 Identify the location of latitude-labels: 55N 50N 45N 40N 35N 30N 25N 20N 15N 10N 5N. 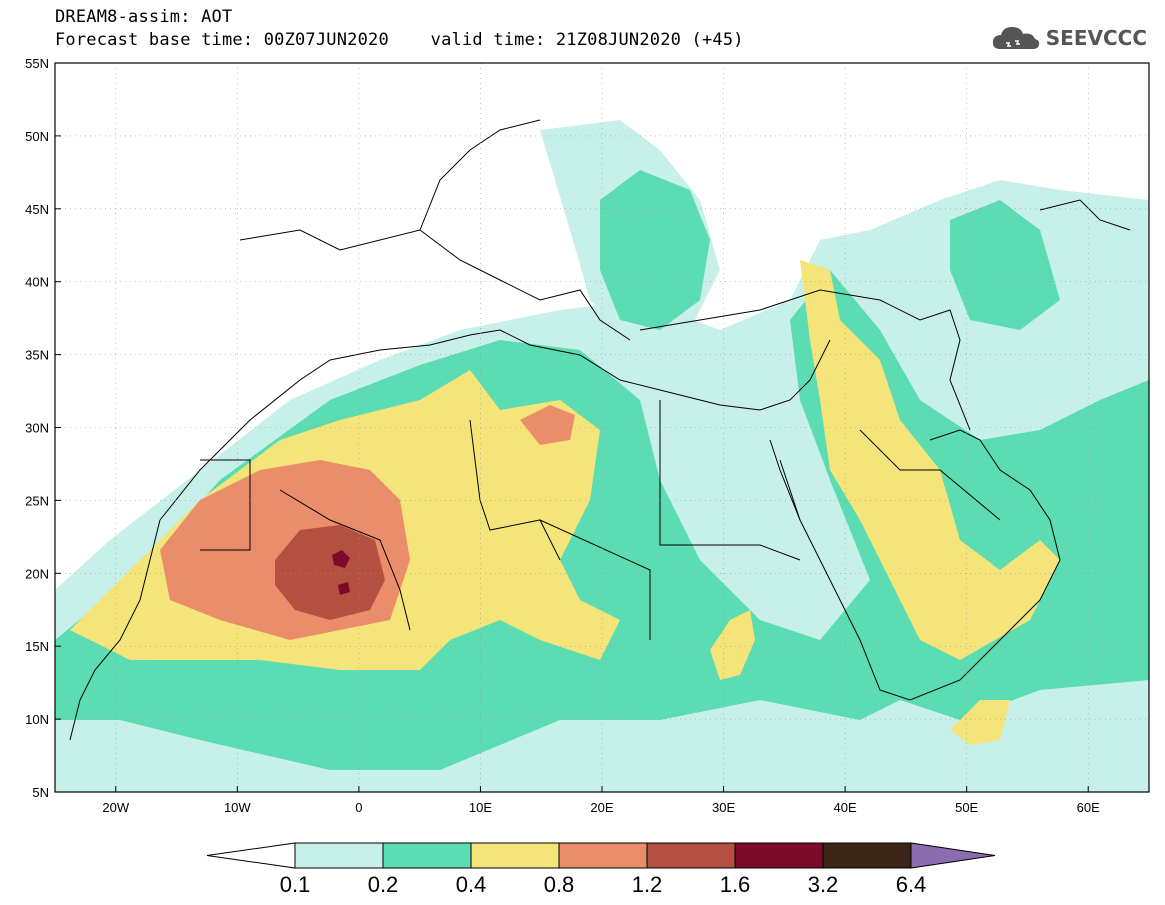
(43, 428).